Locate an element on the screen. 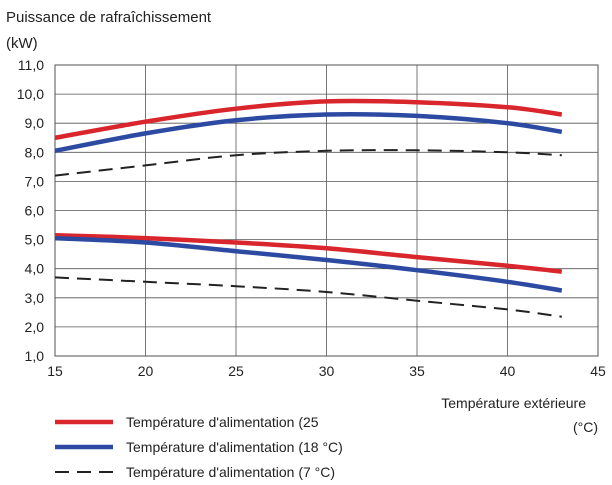  y-tick-label: 6,0 is located at coordinates (35, 211).